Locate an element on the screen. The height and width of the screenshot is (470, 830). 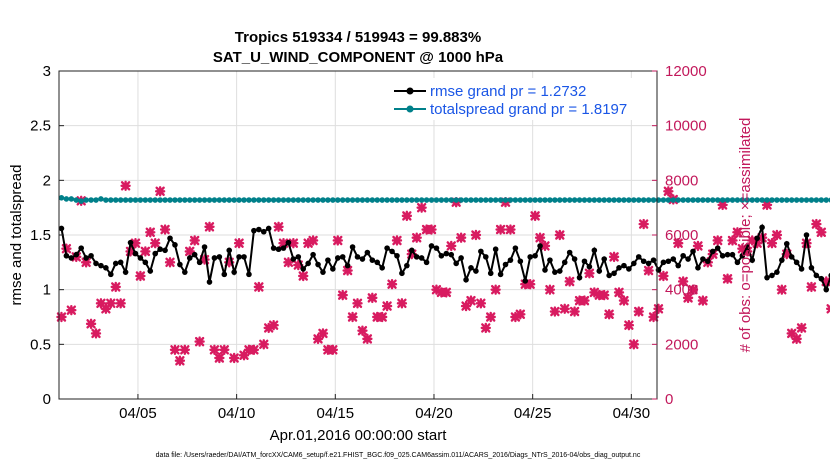
y-left-axis-label: rmse and totalspread is located at coordinates (16, 235).